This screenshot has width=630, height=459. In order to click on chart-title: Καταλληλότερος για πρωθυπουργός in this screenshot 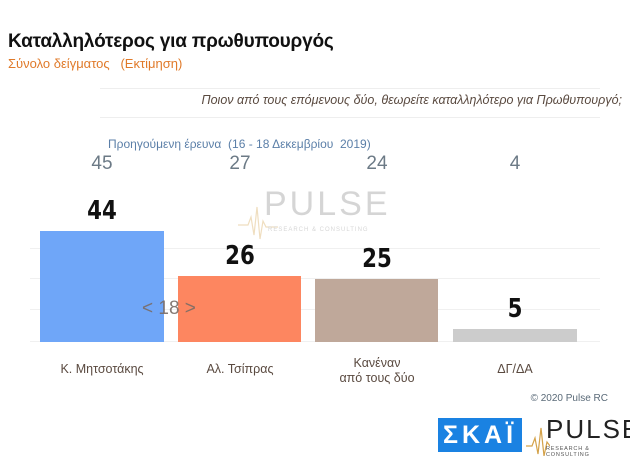, I will do `click(171, 41)`.